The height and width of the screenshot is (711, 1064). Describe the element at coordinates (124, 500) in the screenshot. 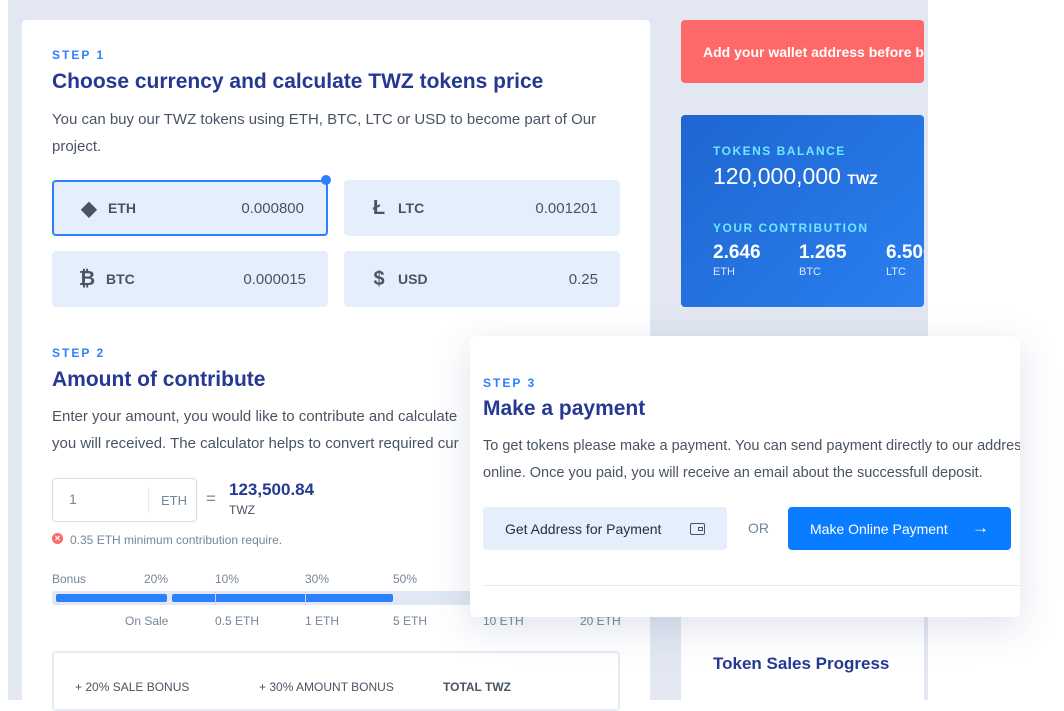

I see `amount-input: 1 ETH` at that location.